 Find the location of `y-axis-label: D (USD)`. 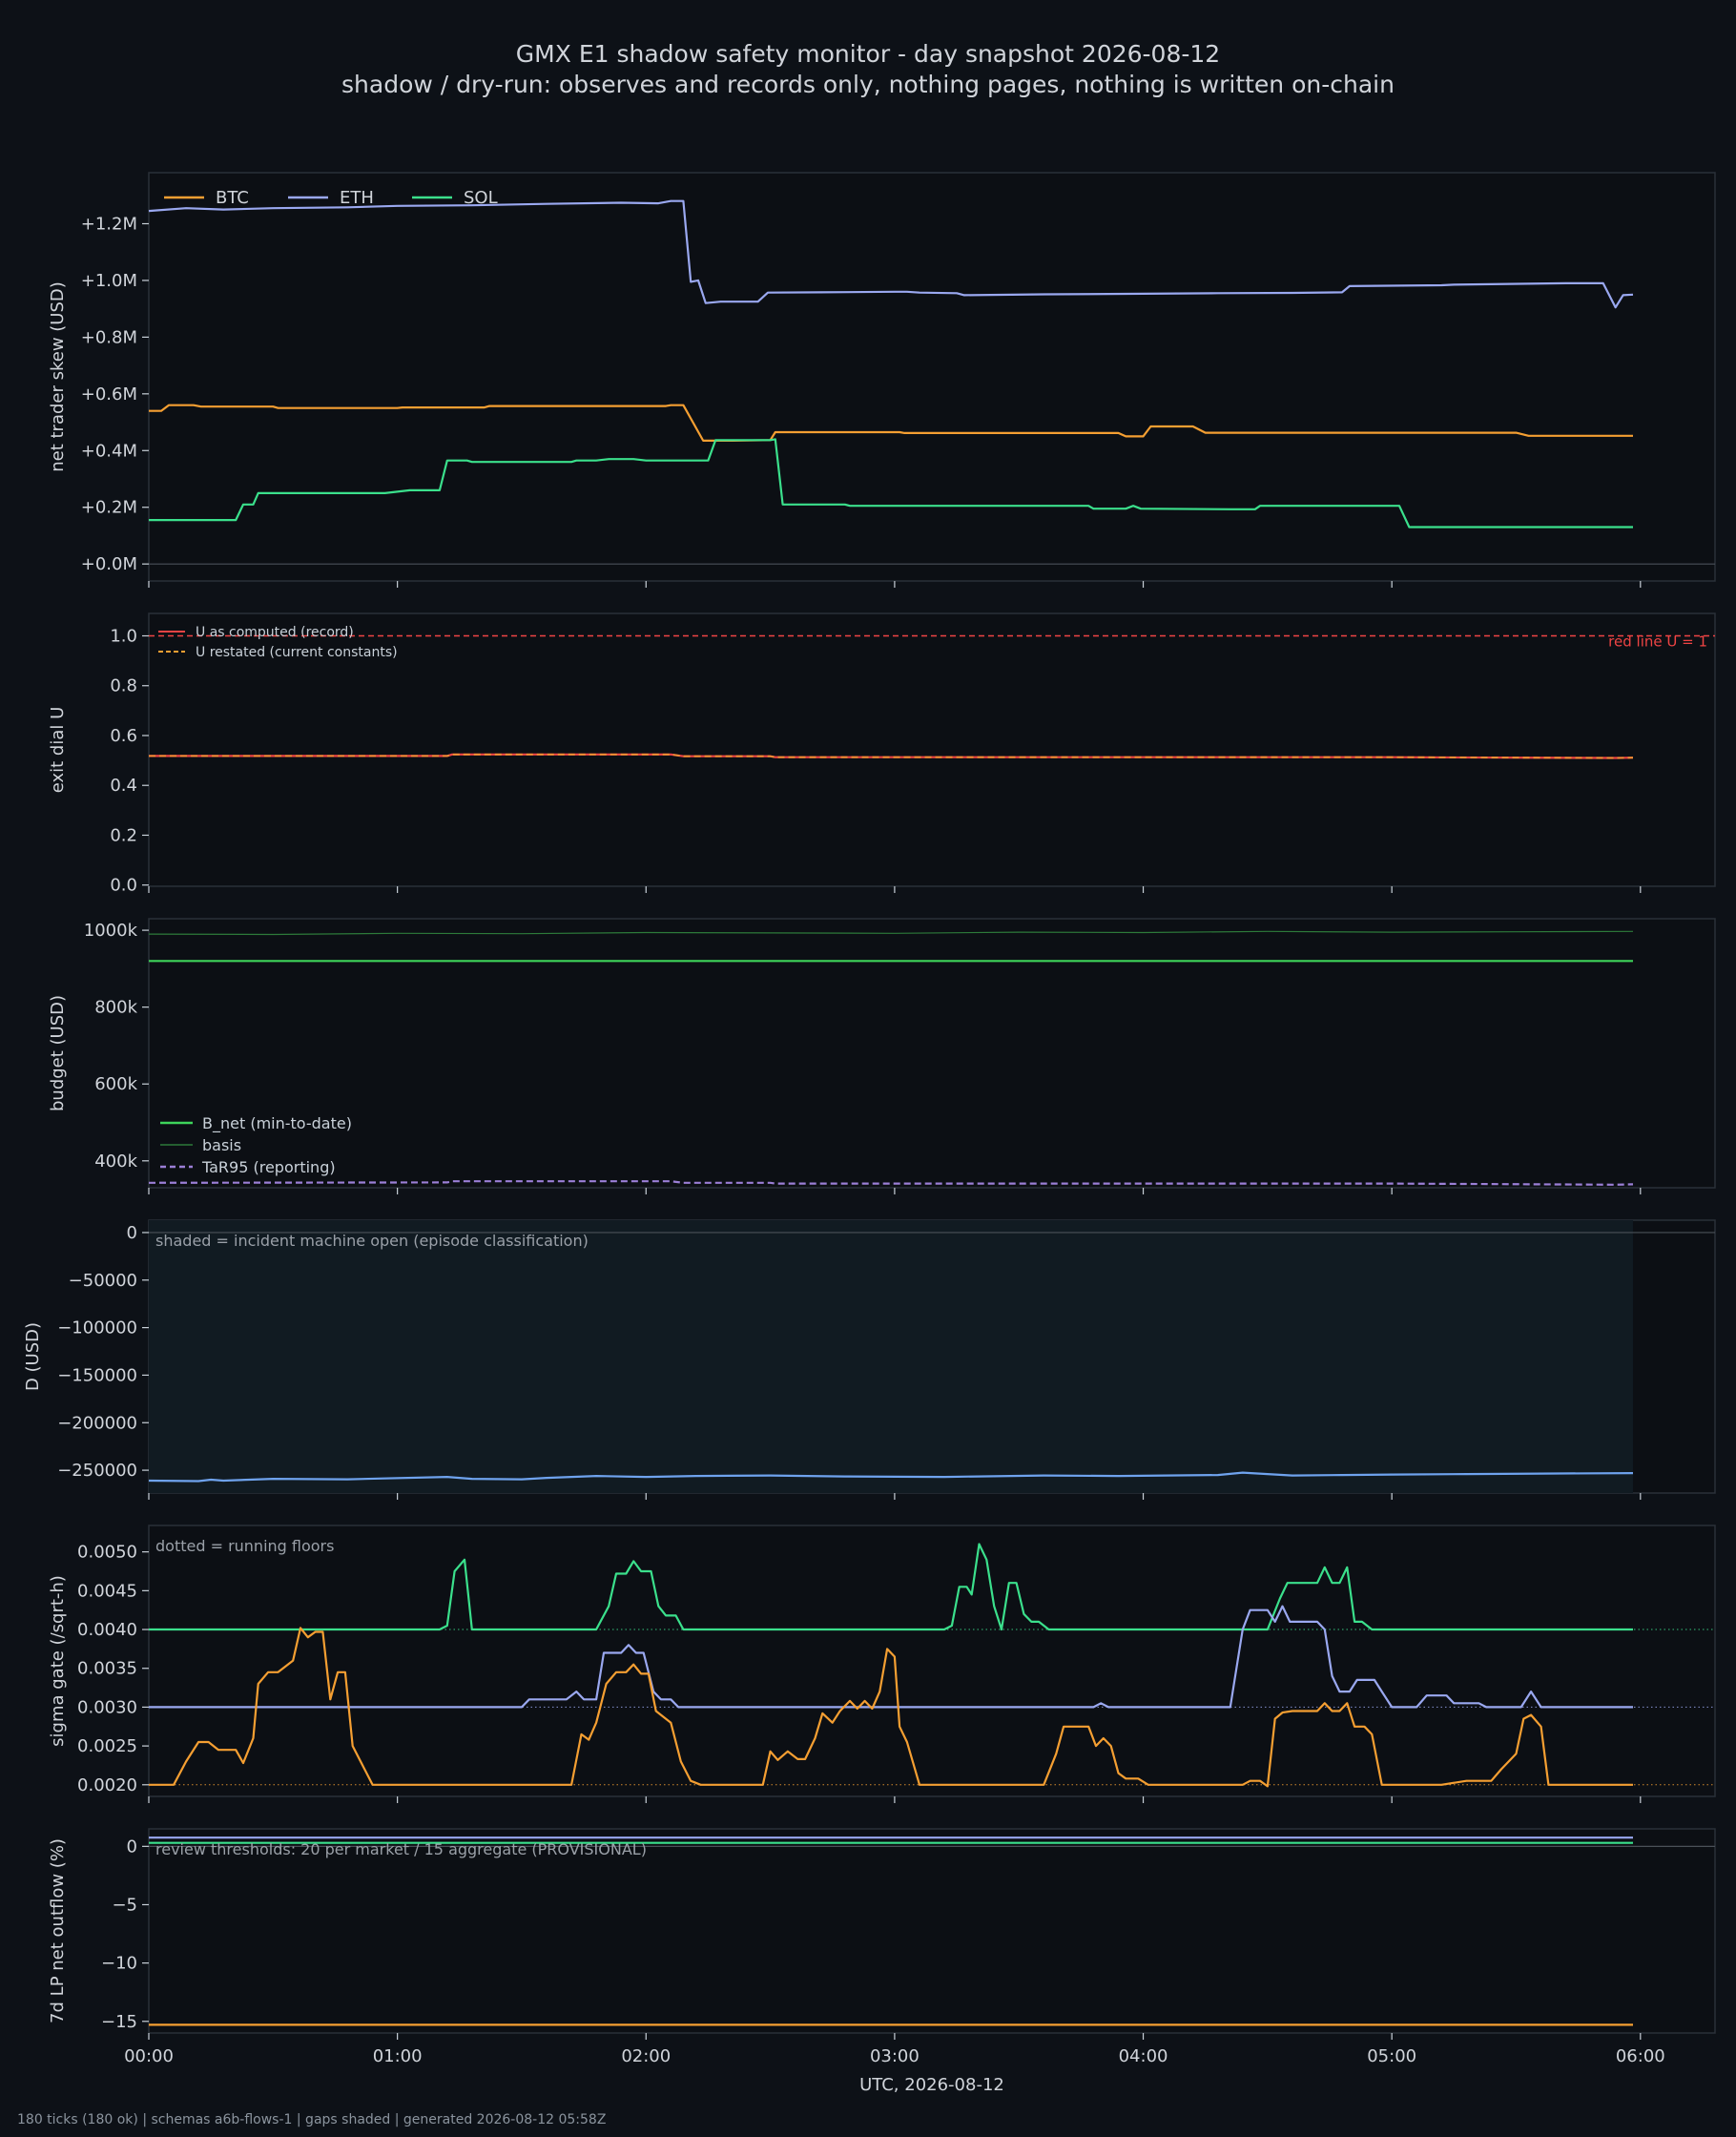

y-axis-label: D (USD) is located at coordinates (33, 1356).